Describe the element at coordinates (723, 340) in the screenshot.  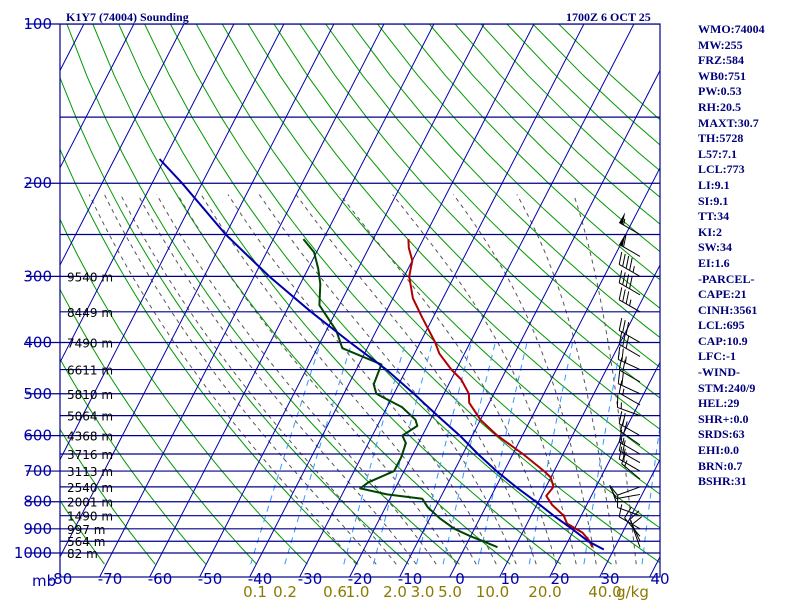
I see `index-item: CAP:10.9` at that location.